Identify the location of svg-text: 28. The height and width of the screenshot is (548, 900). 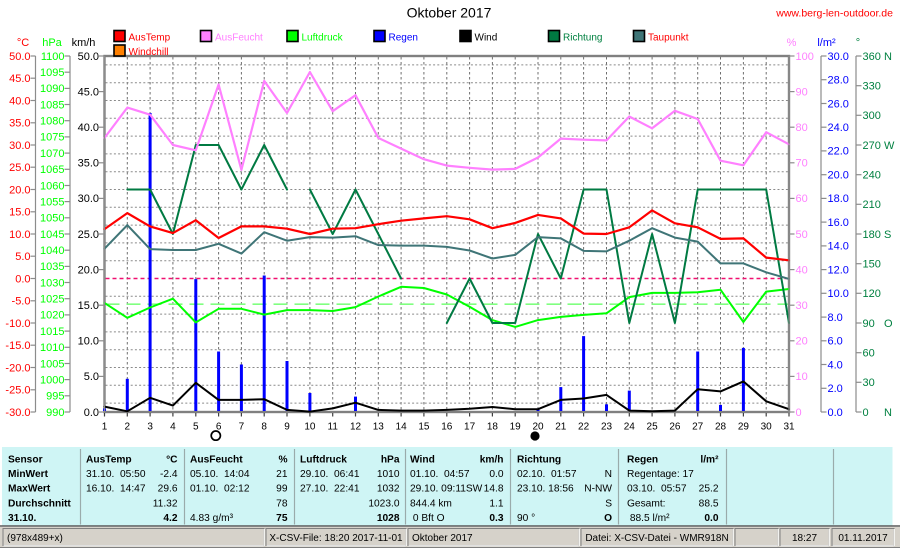
(721, 427).